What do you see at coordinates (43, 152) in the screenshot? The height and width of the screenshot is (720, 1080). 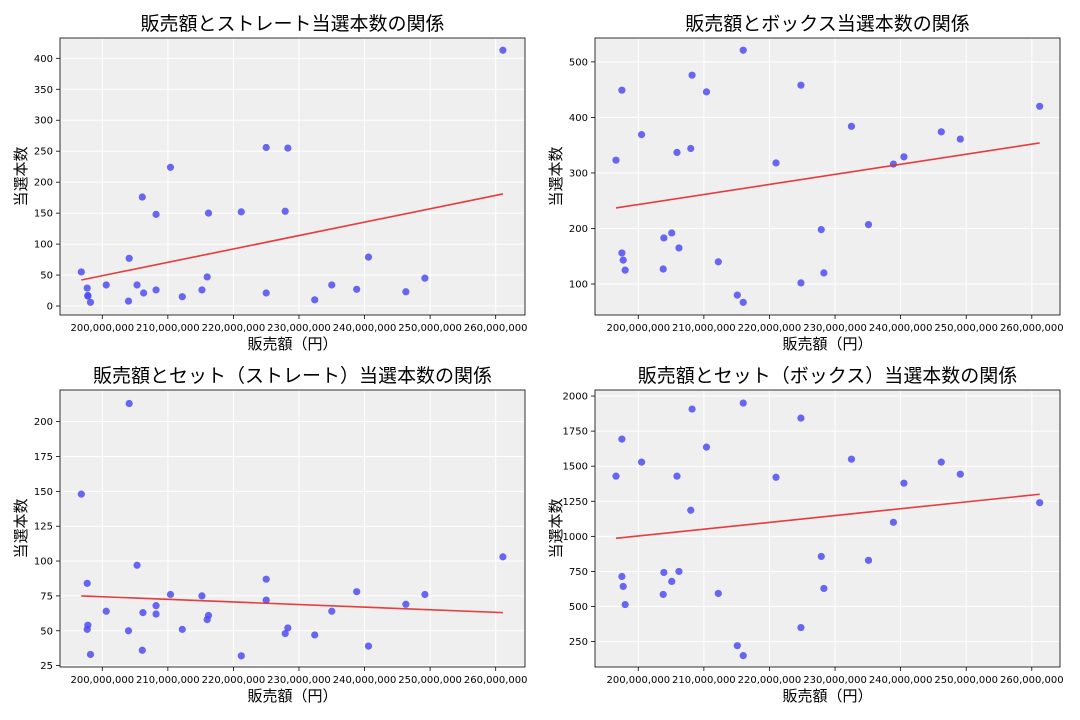 I see `y-tick-label: 250` at bounding box center [43, 152].